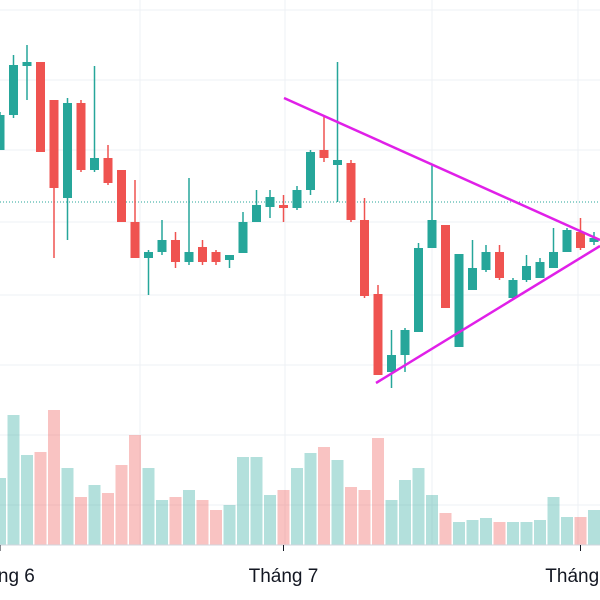  What do you see at coordinates (17, 576) in the screenshot?
I see `x-tick-label: Tháng 6` at bounding box center [17, 576].